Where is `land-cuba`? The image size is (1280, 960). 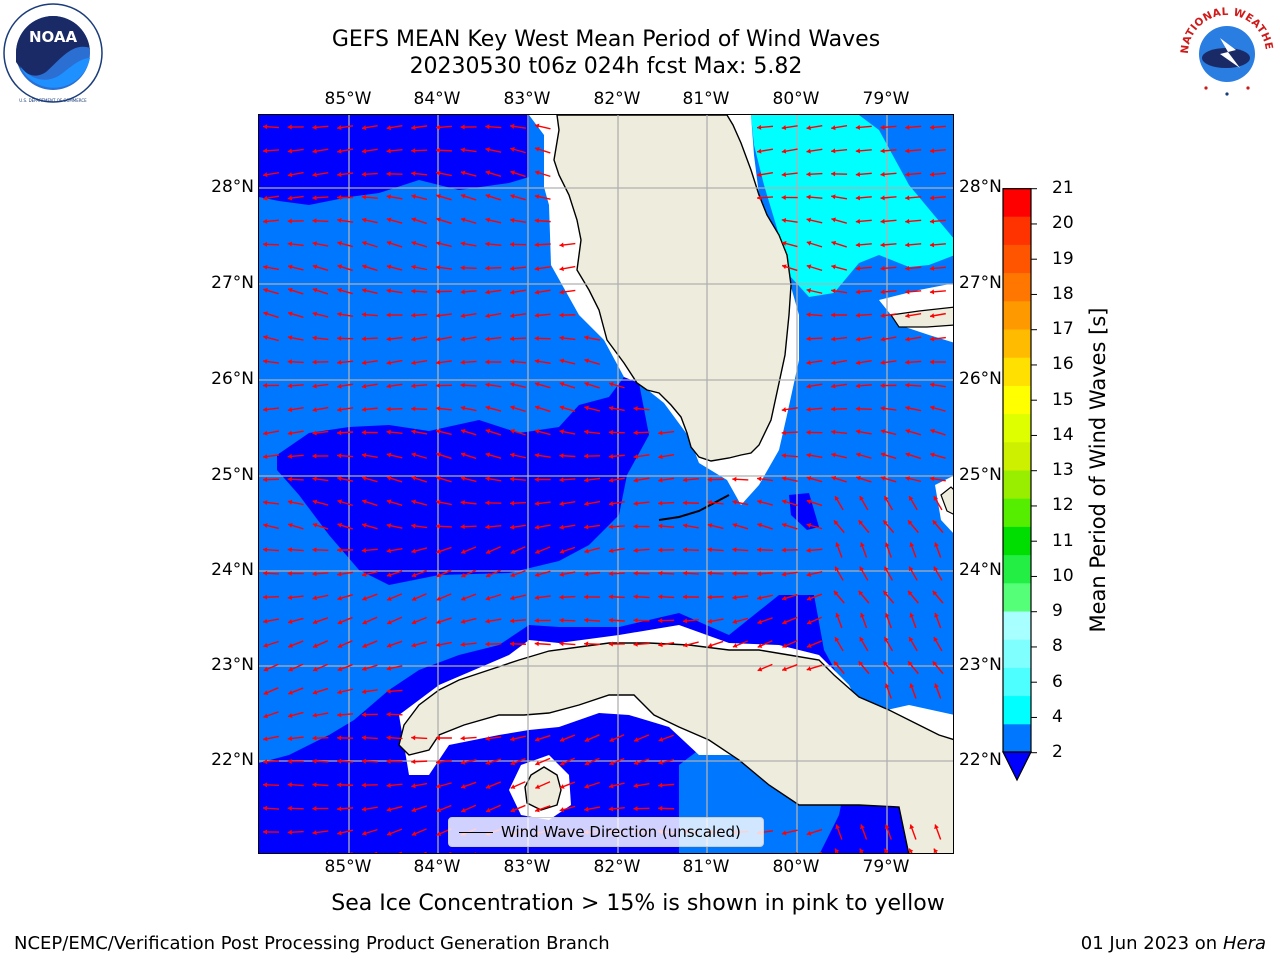 land-cuba is located at coordinates (675, 747).